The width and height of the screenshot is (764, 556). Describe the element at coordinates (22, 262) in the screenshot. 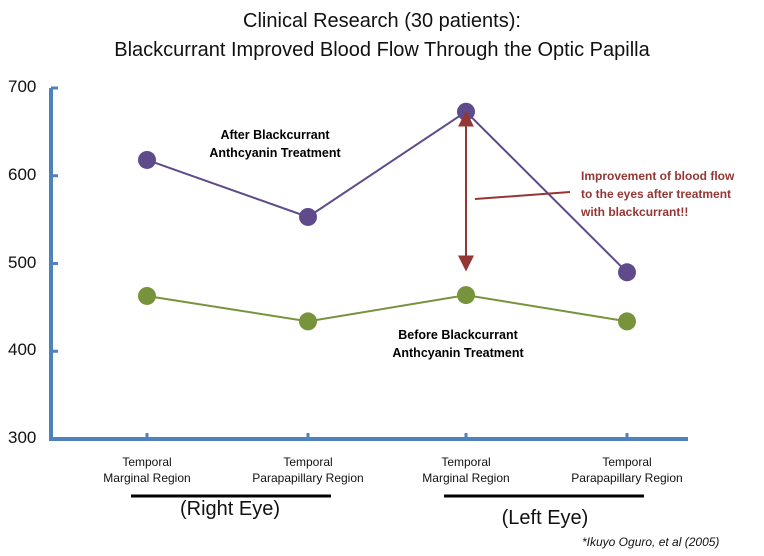

I see `y-tick-label: 500` at that location.